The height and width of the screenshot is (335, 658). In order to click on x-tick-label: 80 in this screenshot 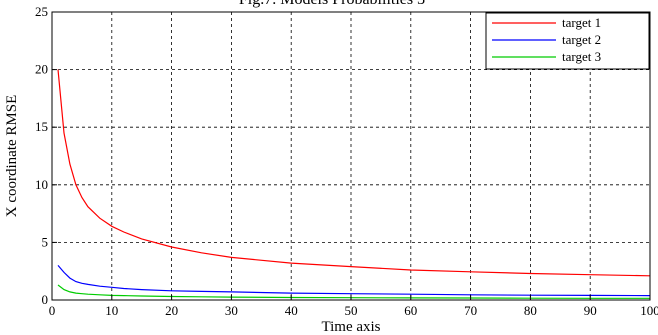, I will do `click(530, 310)`.